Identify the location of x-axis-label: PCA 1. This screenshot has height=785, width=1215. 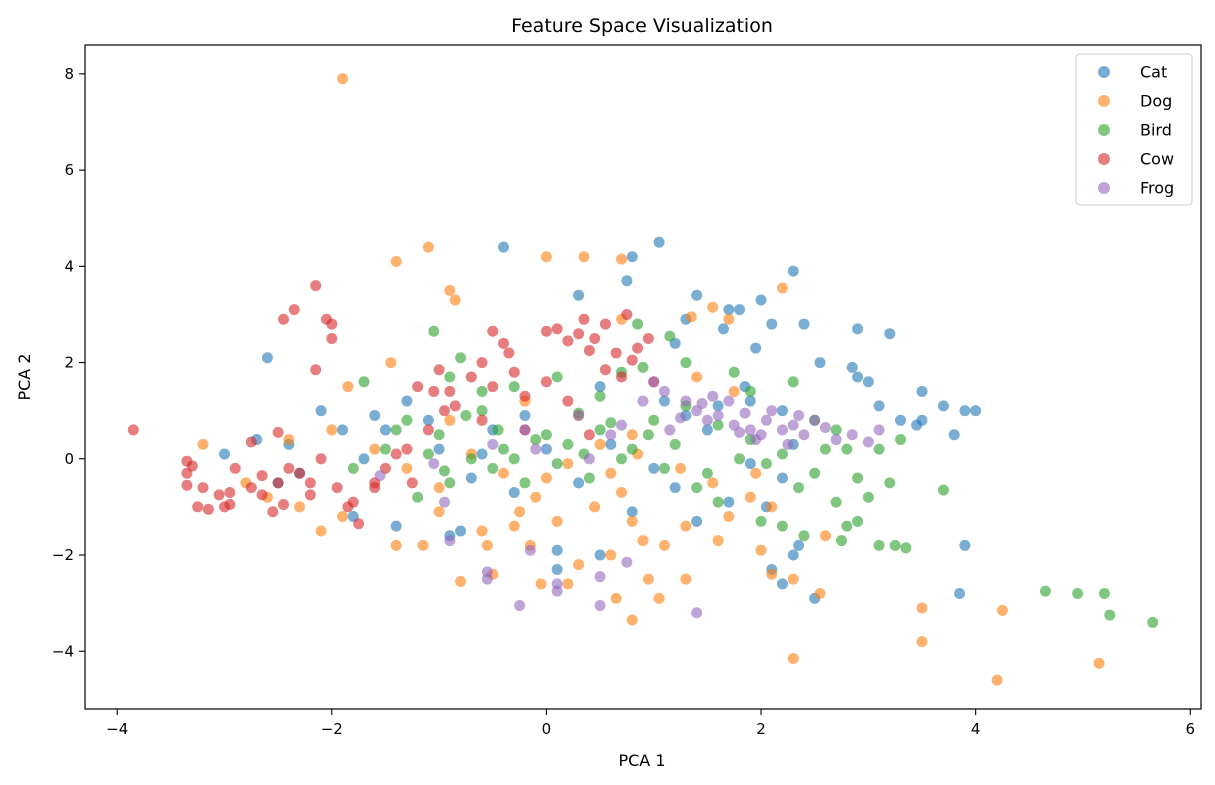
(641, 760).